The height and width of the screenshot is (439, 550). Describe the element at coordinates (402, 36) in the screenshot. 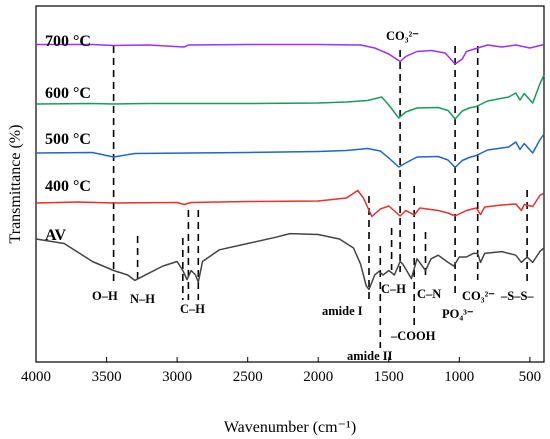

I see `annotation-co3-1420: CO₃²⁻` at that location.